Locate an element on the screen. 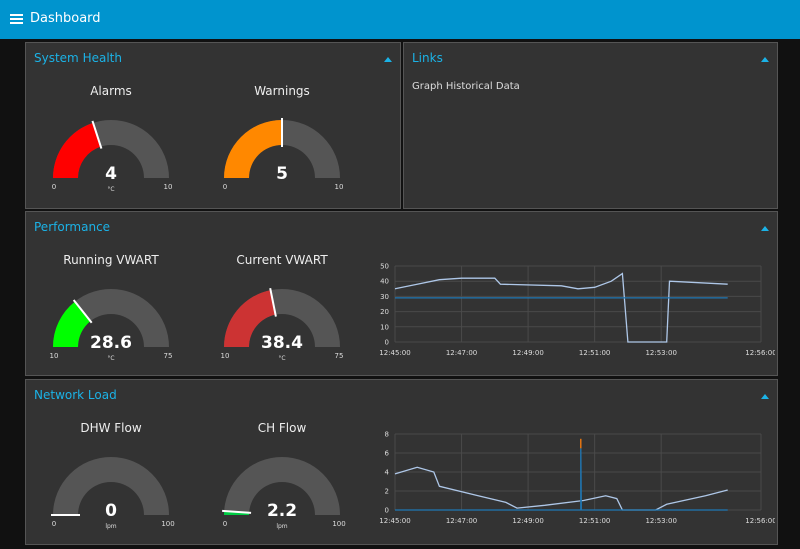  panel-system-health: System Health Alarms 4 °C 0 10 Warnings 5 0 10 is located at coordinates (213, 125).